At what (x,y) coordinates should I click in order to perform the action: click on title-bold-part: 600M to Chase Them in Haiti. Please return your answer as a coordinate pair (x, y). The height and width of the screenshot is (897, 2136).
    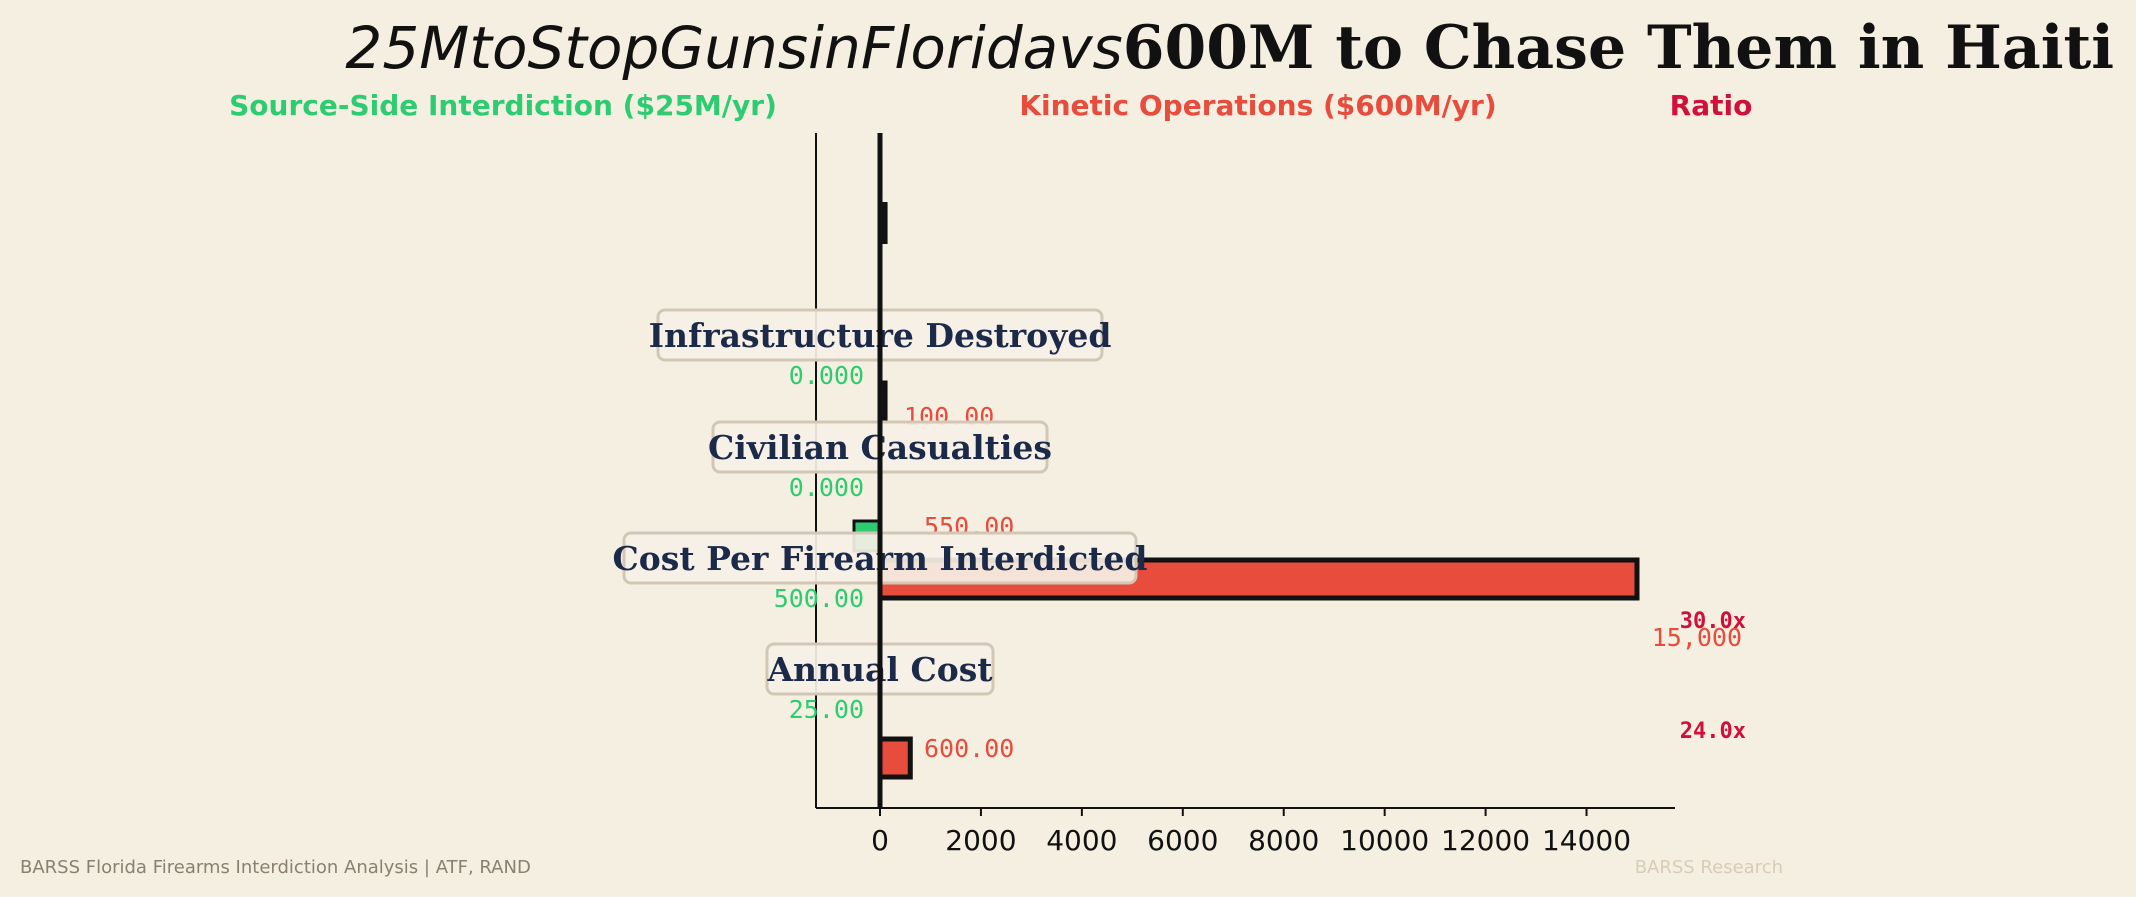
    Looking at the image, I should click on (1618, 48).